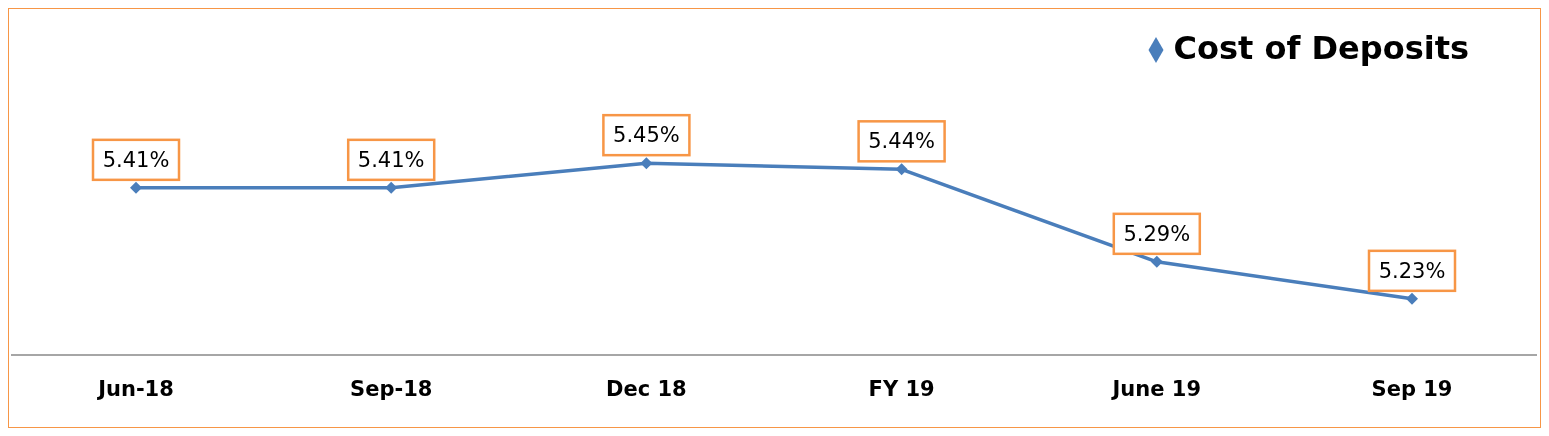  I want to click on data-label: 5.29%, so click(1157, 233).